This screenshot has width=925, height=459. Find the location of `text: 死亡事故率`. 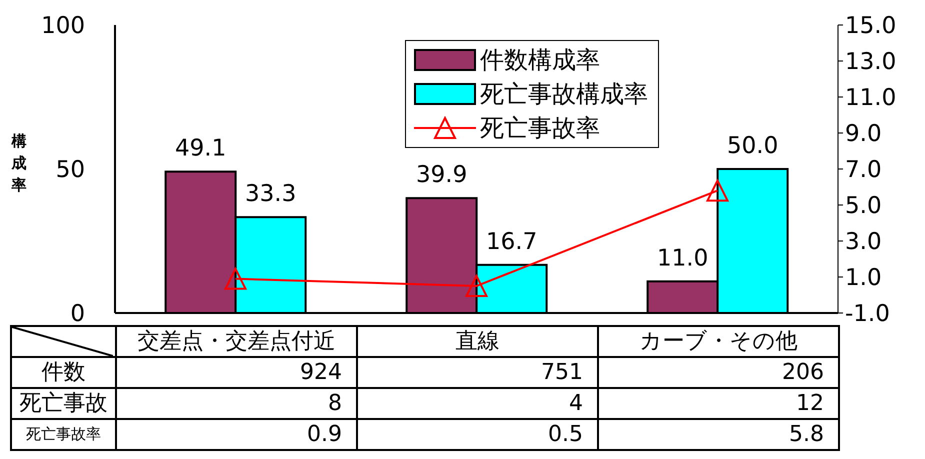

text: 死亡事故率 is located at coordinates (63, 434).